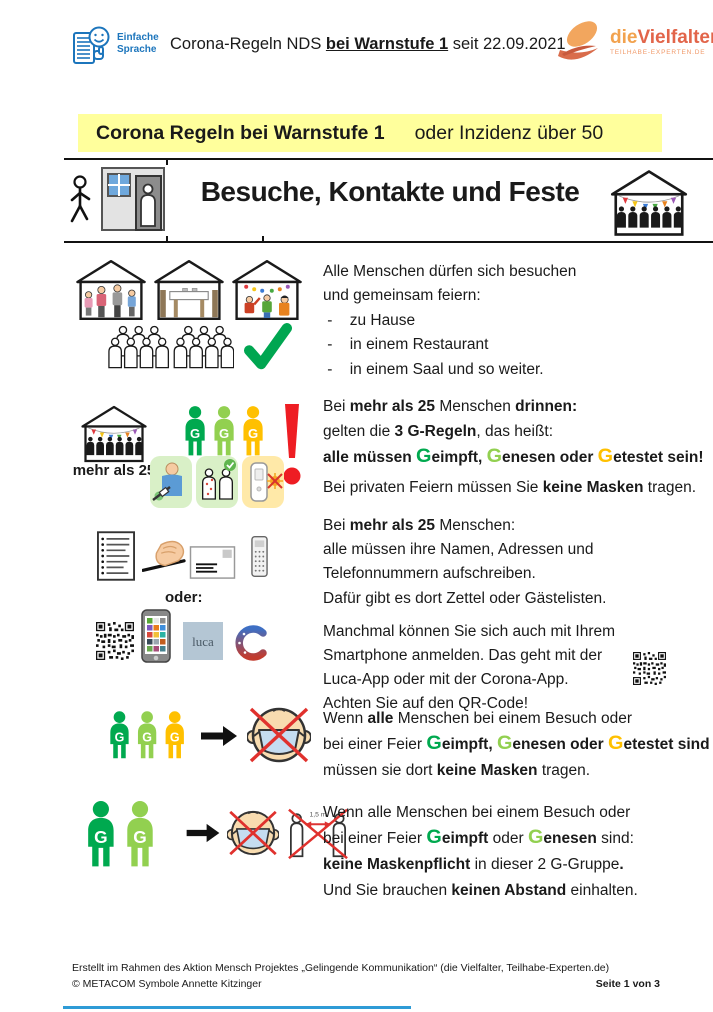 The image size is (713, 1012). I want to click on text-line: gelten die 3 G-Regeln, das heißt:, so click(438, 432).